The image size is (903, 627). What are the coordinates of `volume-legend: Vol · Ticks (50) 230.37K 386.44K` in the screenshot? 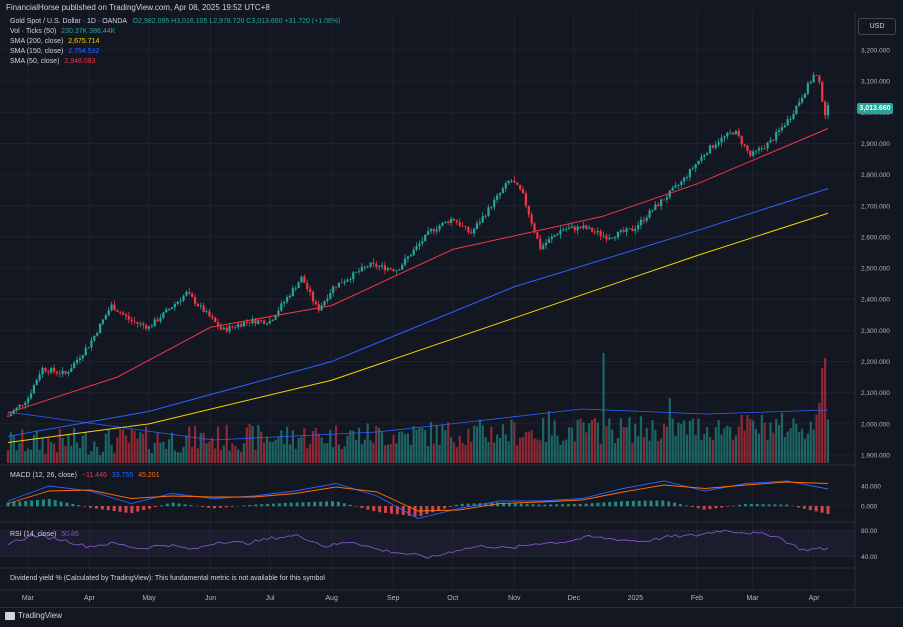 It's located at (62, 31).